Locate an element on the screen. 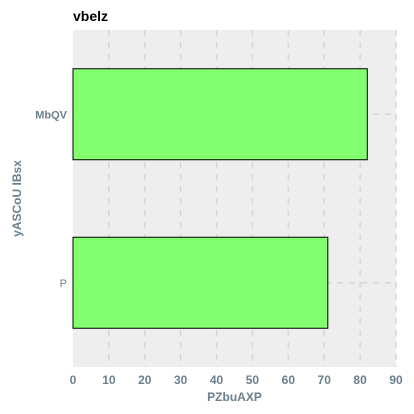 The image size is (414, 414). bar-P is located at coordinates (200, 282).